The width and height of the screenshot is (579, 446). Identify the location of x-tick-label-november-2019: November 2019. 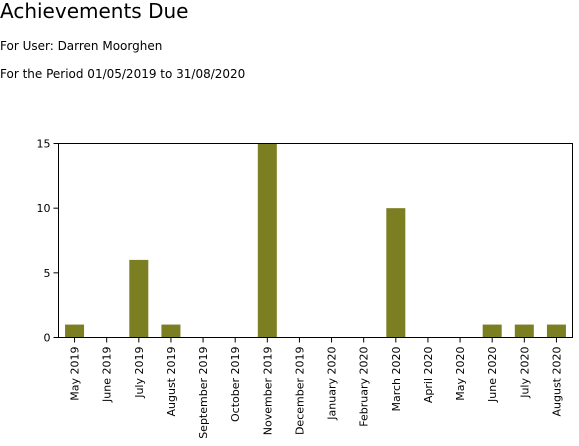
(267, 391).